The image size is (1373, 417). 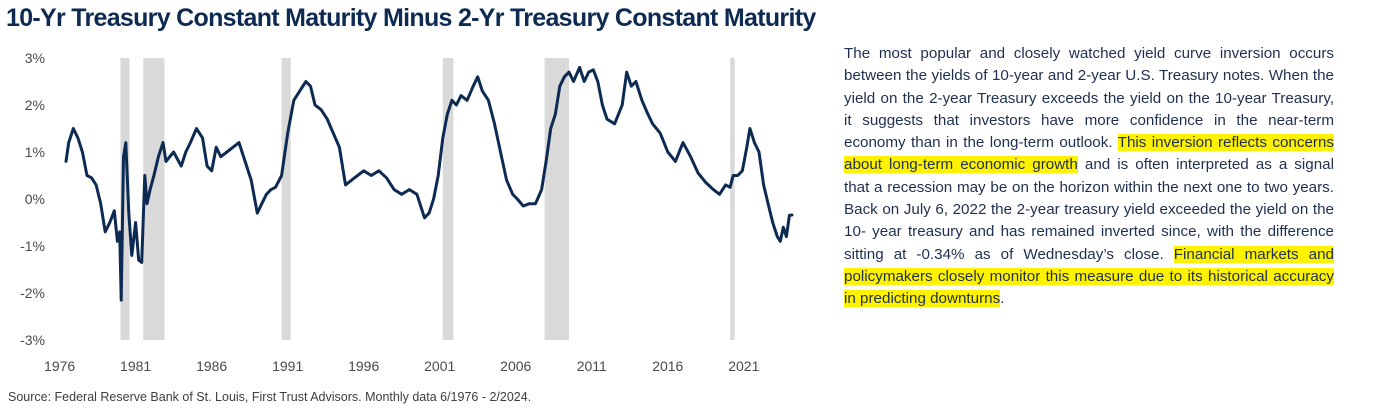 I want to click on x-tick-label: 1981, so click(x=135, y=366).